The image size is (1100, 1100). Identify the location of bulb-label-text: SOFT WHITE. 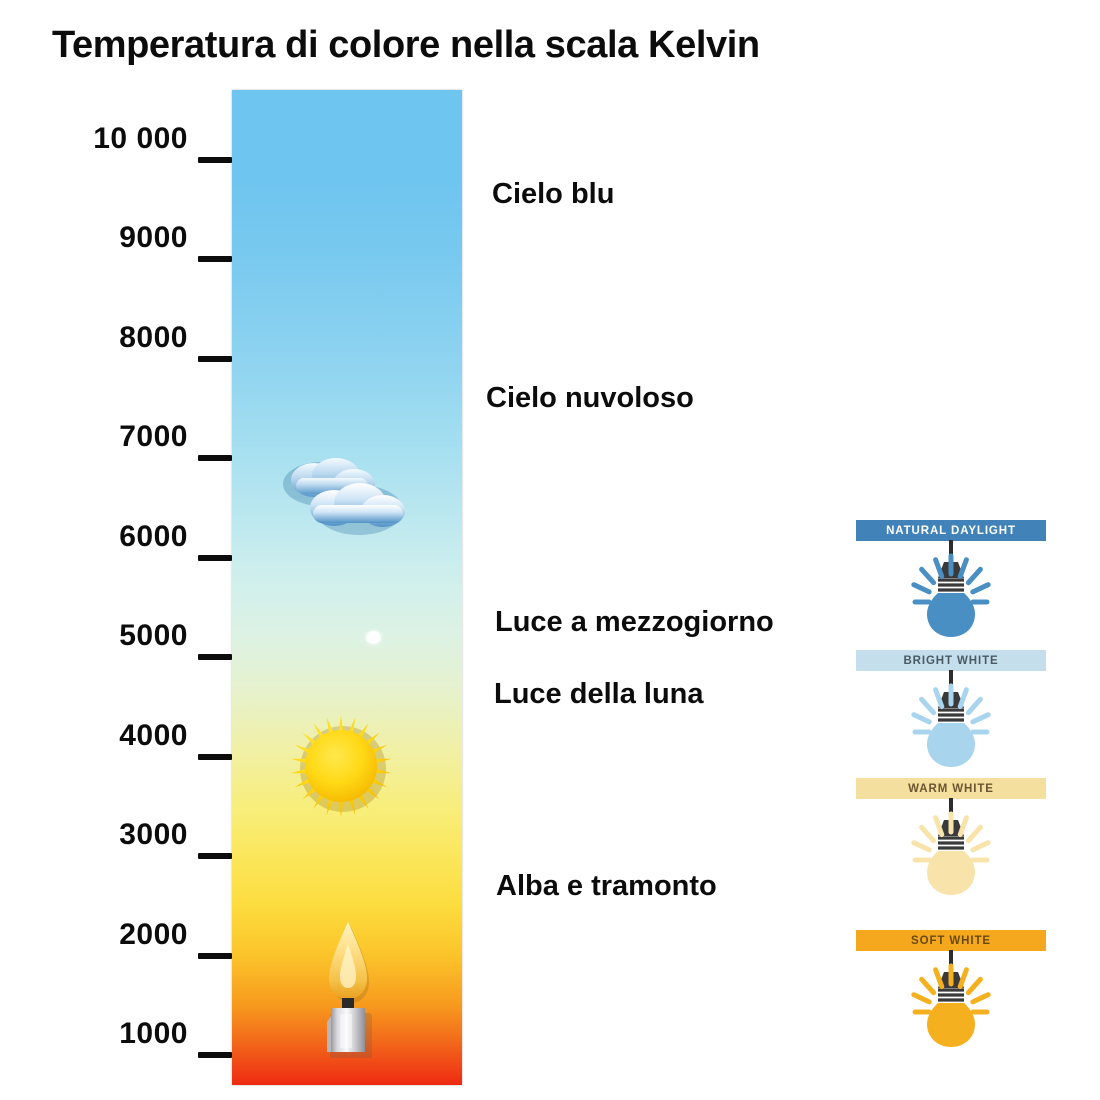
(951, 940).